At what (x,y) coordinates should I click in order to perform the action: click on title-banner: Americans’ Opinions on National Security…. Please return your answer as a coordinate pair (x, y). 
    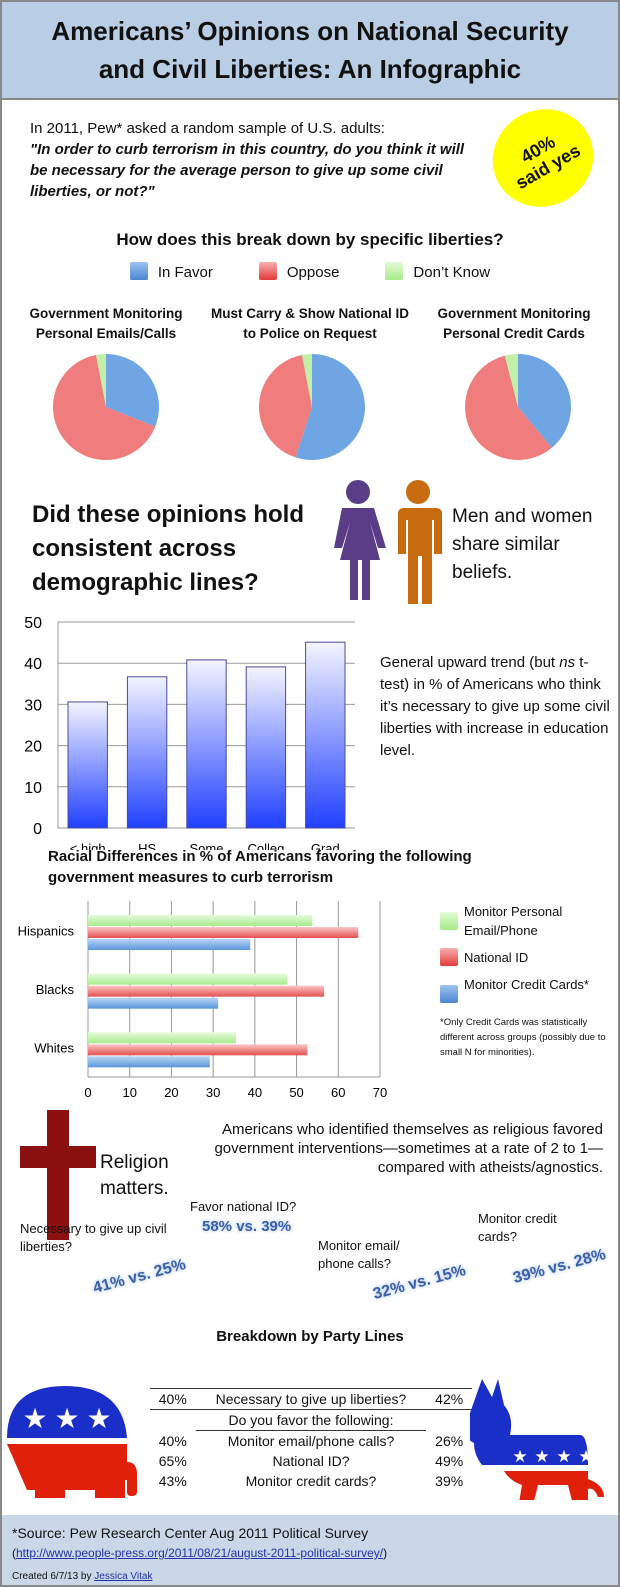
    Looking at the image, I should click on (310, 50).